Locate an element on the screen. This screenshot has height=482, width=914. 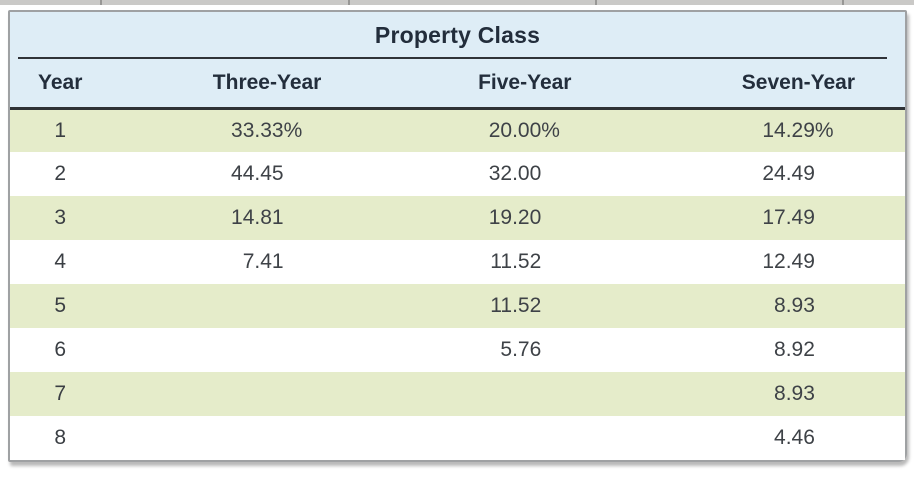
table-row: 3 14.81 19.20 17.49 is located at coordinates (457, 218).